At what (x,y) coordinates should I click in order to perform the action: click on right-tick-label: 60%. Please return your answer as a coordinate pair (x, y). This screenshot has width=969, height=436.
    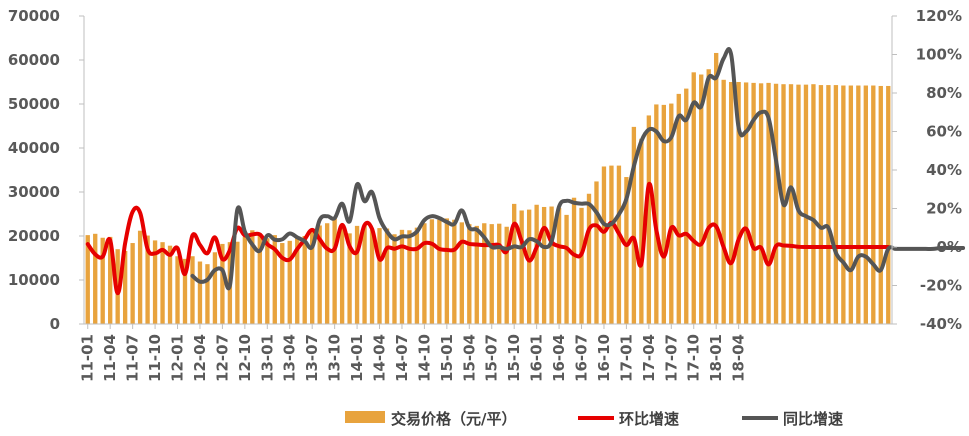
    Looking at the image, I should click on (944, 132).